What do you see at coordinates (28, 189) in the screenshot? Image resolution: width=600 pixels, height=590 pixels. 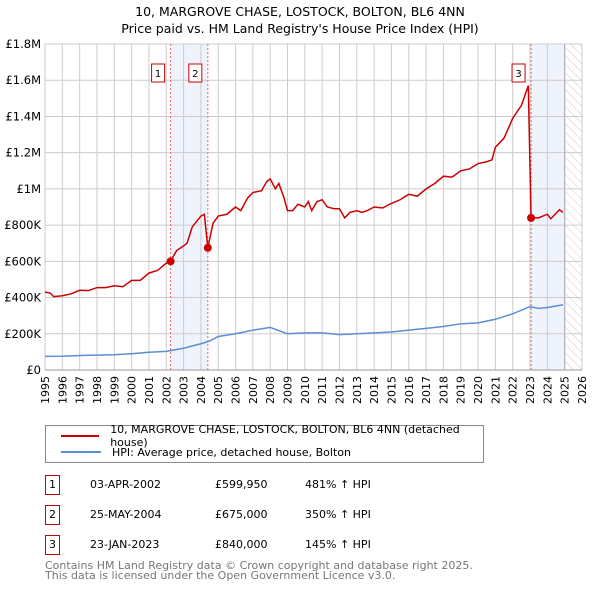 I see `y-tick-label: £1M` at bounding box center [28, 189].